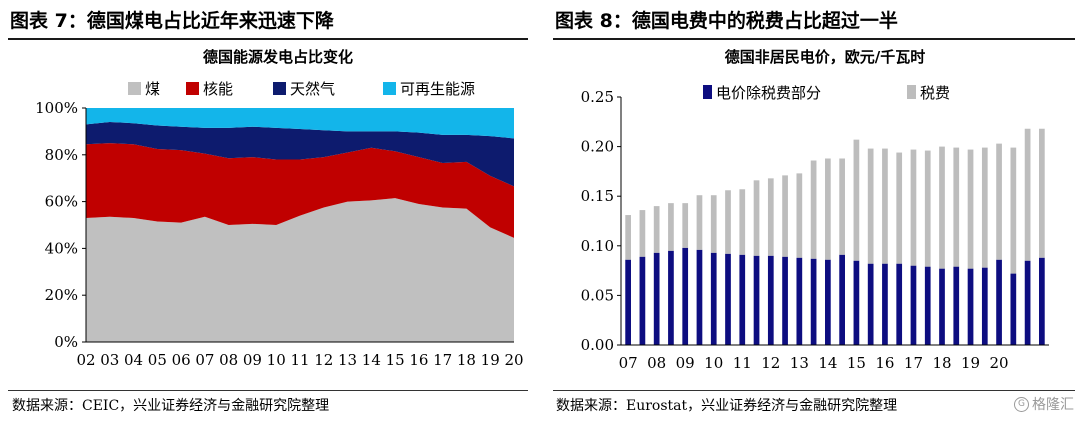 The image size is (1080, 425). I want to click on left-x-tick-label: 11, so click(299, 360).